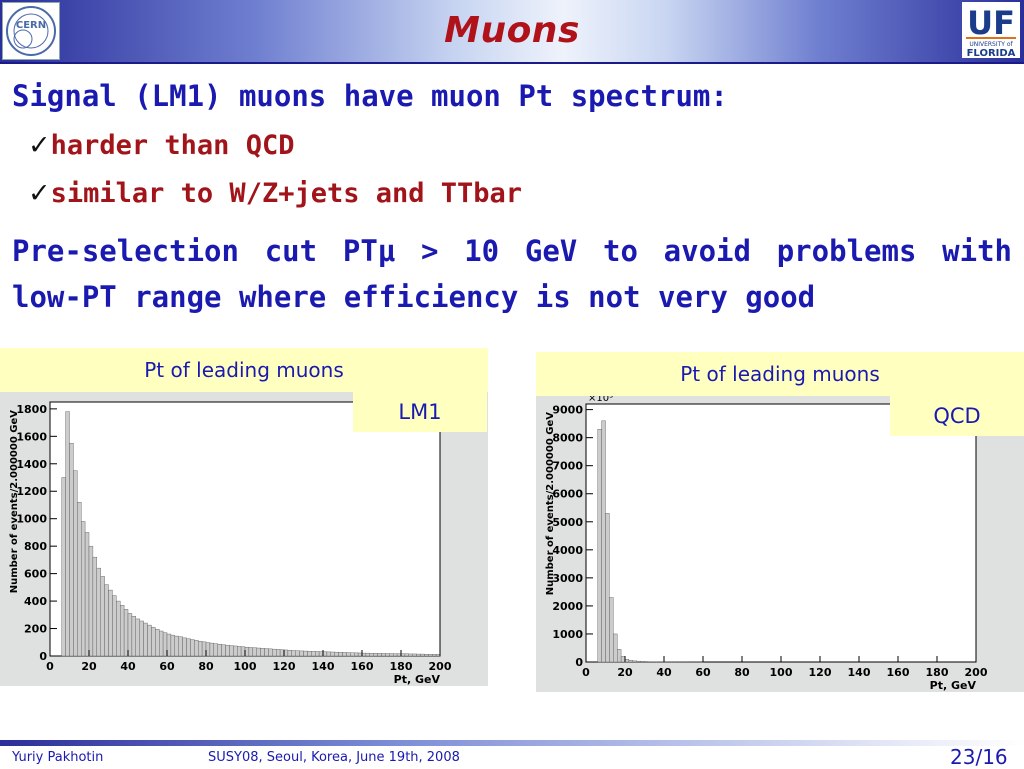 The image size is (1024, 769). What do you see at coordinates (420, 412) in the screenshot?
I see `sample-tag-lm1: LM1` at bounding box center [420, 412].